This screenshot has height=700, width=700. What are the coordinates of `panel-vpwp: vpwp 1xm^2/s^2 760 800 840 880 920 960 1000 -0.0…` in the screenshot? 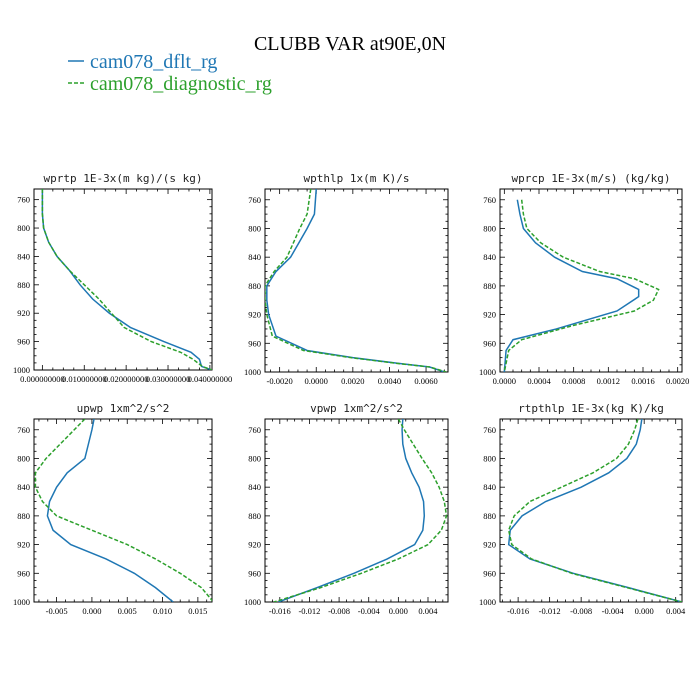 It's located at (346, 509).